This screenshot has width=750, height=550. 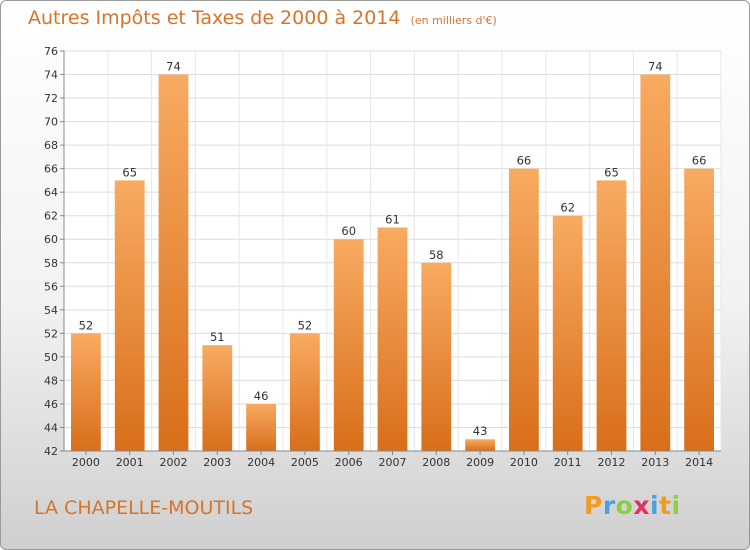 What do you see at coordinates (393, 462) in the screenshot?
I see `x-tick-label-2007: 2007` at bounding box center [393, 462].